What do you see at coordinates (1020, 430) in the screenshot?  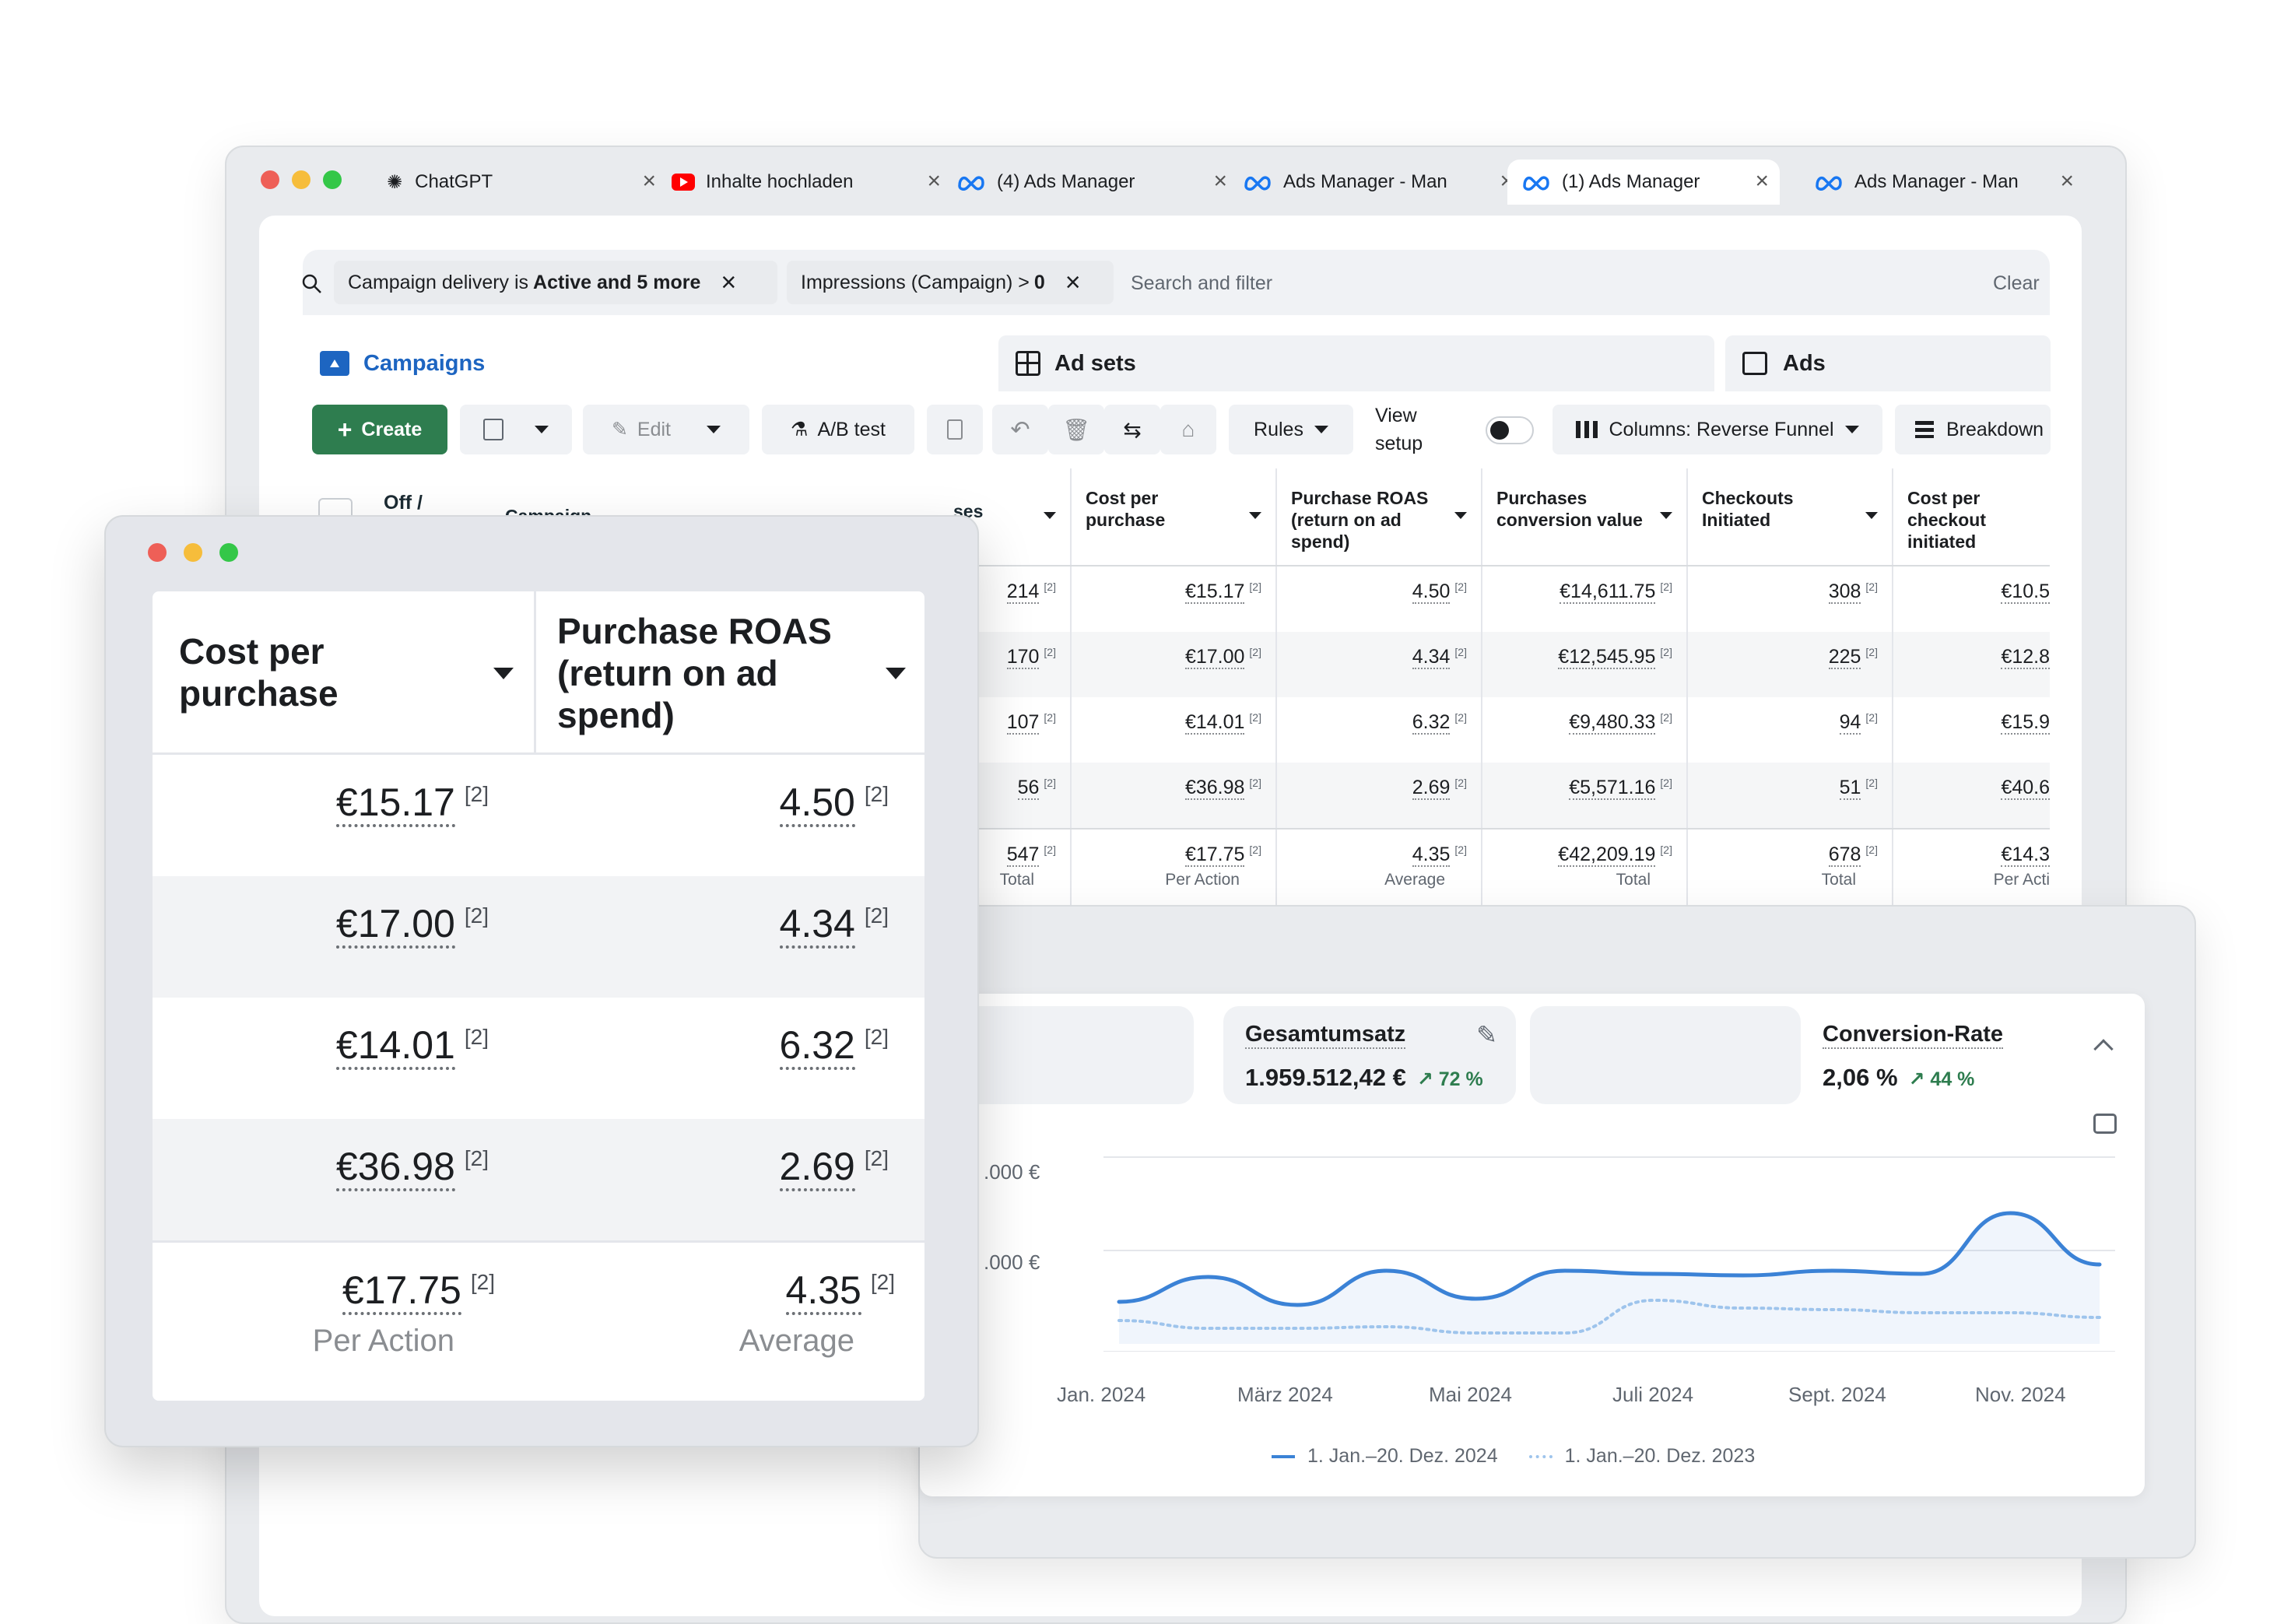 I see `undo-button: ↶` at bounding box center [1020, 430].